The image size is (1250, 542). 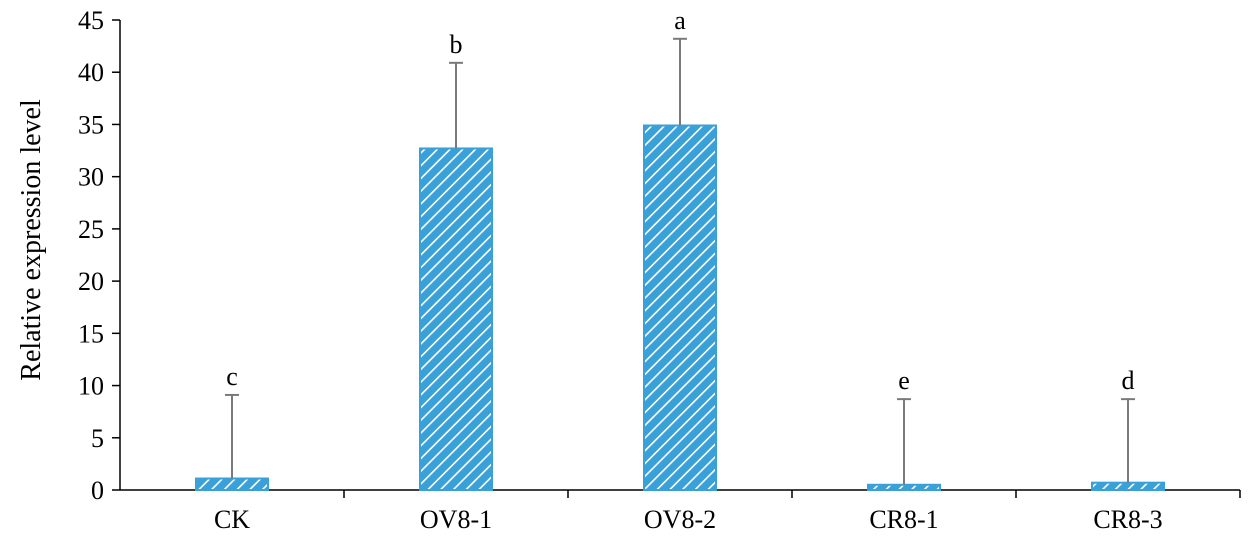 I want to click on significance-label: d, so click(x=1128, y=380).